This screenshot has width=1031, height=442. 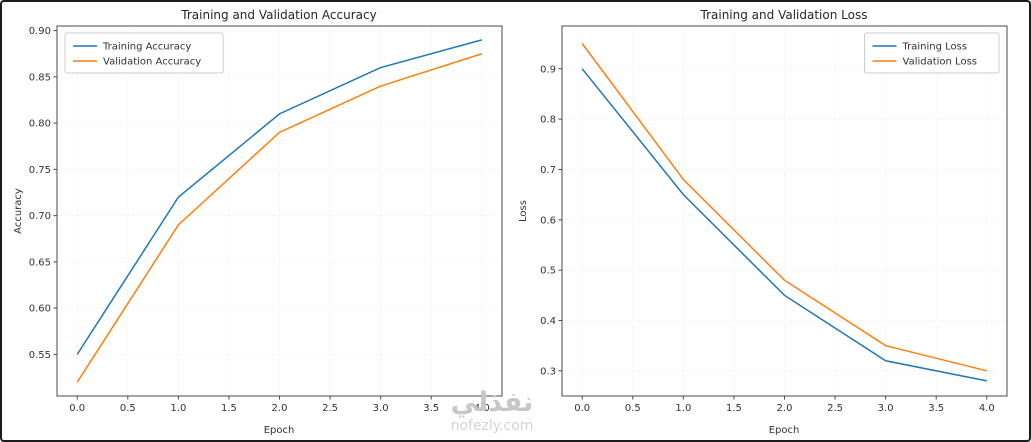 What do you see at coordinates (548, 371) in the screenshot?
I see `y-tick-label: 0.3` at bounding box center [548, 371].